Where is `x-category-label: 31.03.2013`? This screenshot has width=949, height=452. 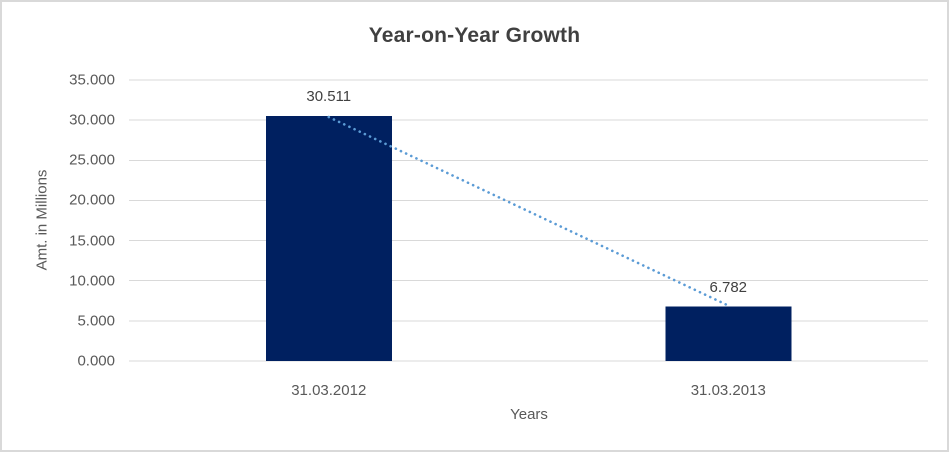 x-category-label: 31.03.2013 is located at coordinates (728, 390).